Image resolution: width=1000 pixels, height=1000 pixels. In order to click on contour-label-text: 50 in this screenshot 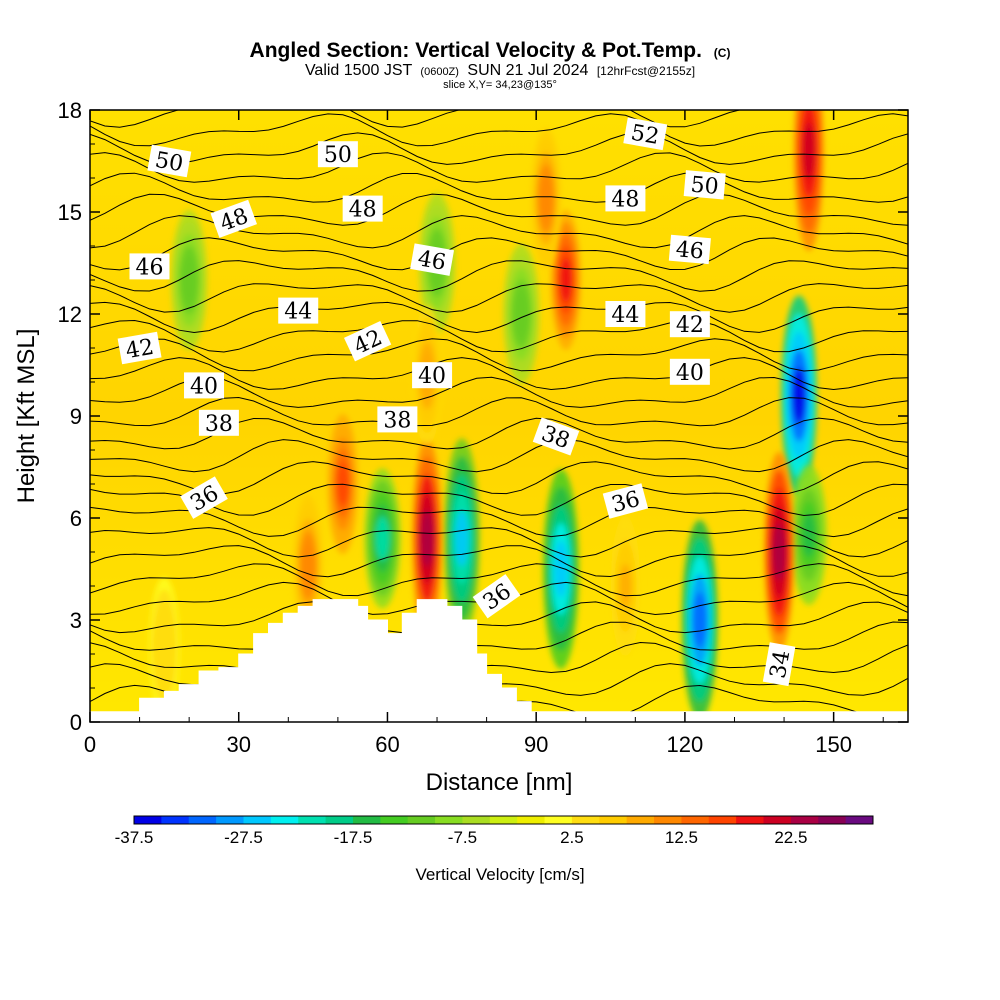, I will do `click(169, 162)`.